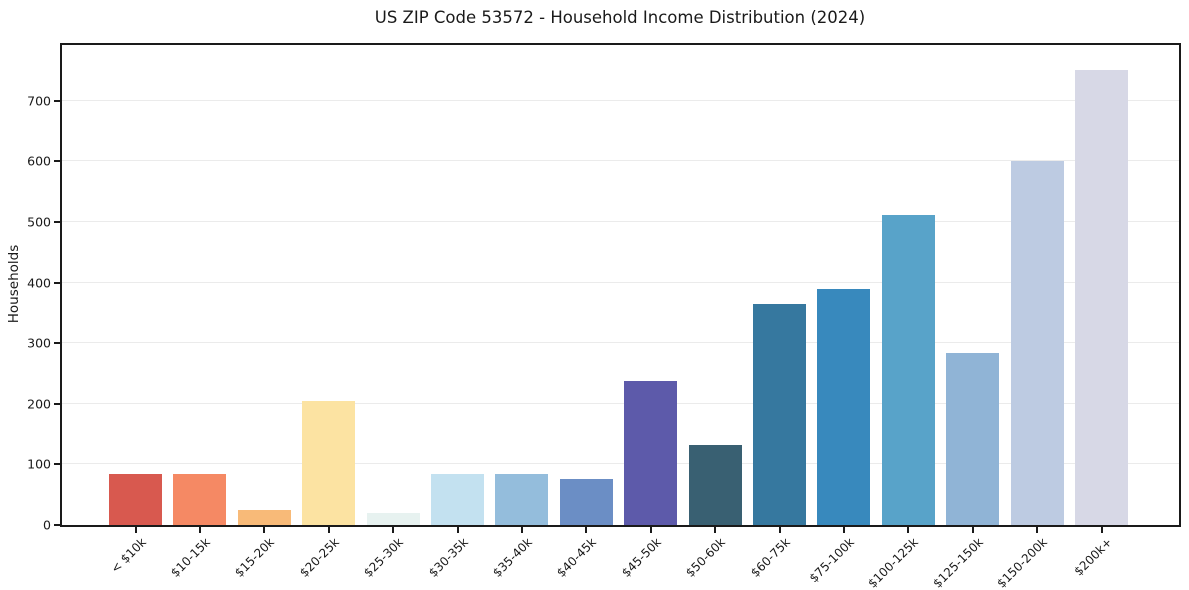 The image size is (1189, 590). What do you see at coordinates (448, 557) in the screenshot?
I see `x-tick-label: $30-35k` at bounding box center [448, 557].